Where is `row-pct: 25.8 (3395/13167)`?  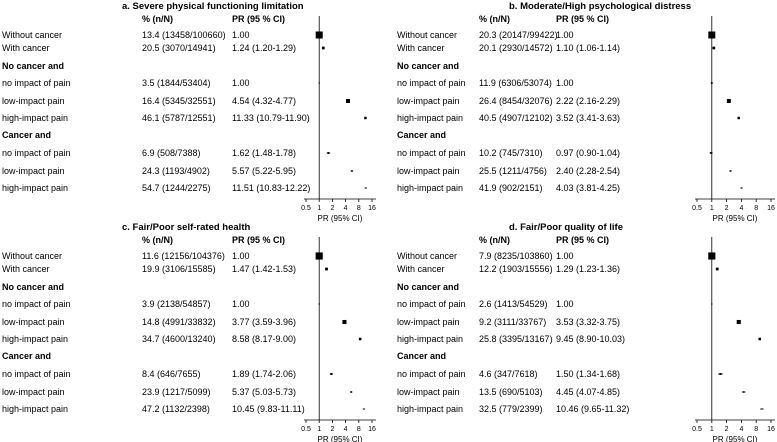 row-pct: 25.8 (3395/13167) is located at coordinates (516, 339).